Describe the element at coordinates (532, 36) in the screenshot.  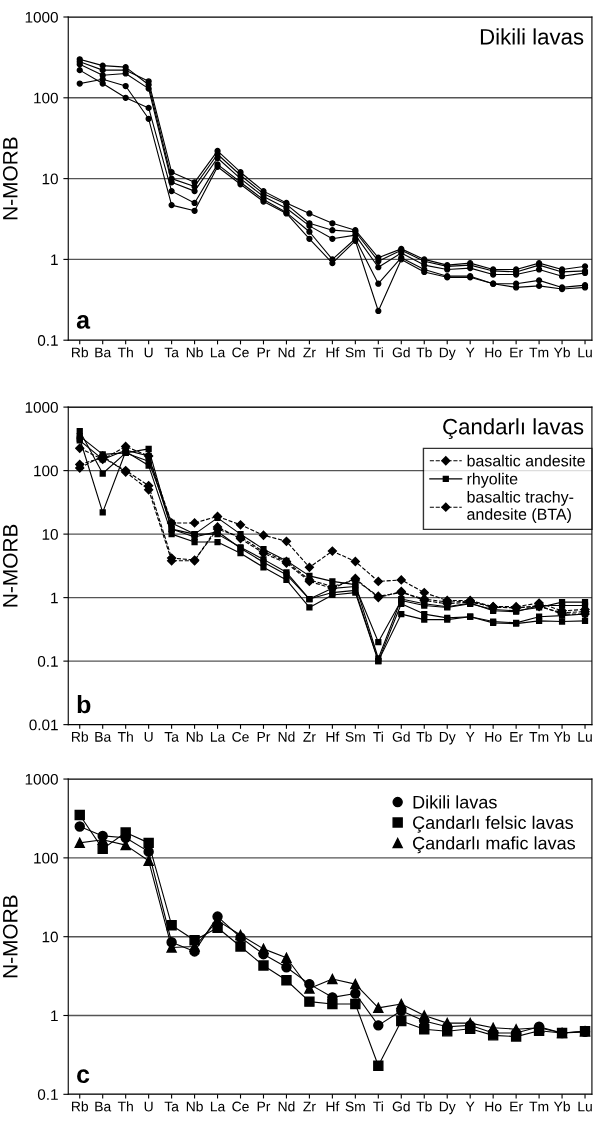
I see `chart-title: Dikili lavas` at that location.